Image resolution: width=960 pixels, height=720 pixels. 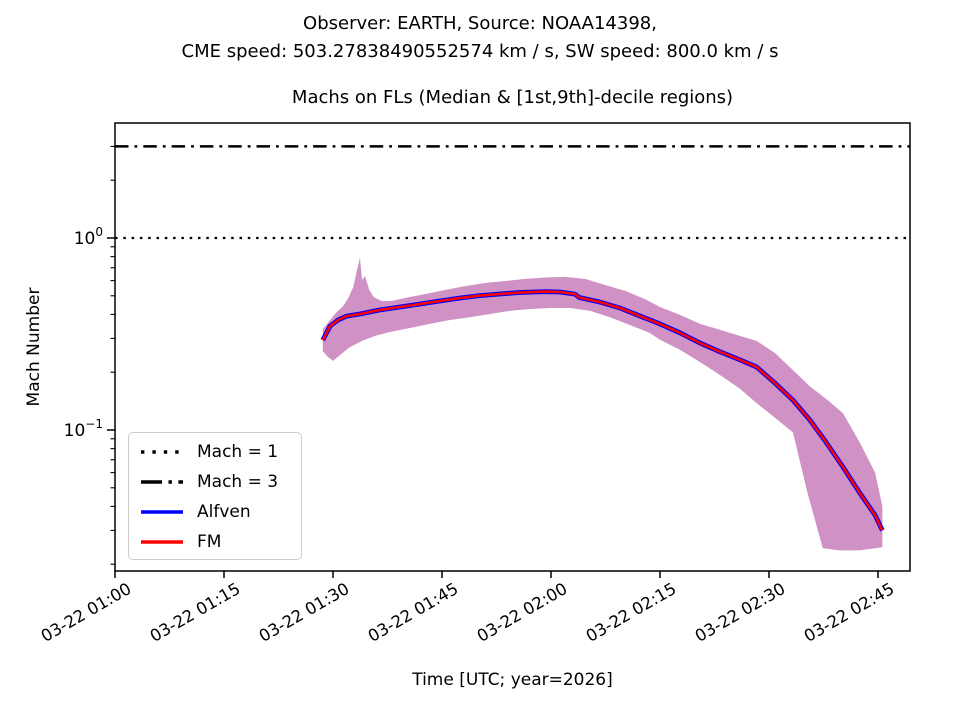 I want to click on dotted-line-icon, so click(x=162, y=452).